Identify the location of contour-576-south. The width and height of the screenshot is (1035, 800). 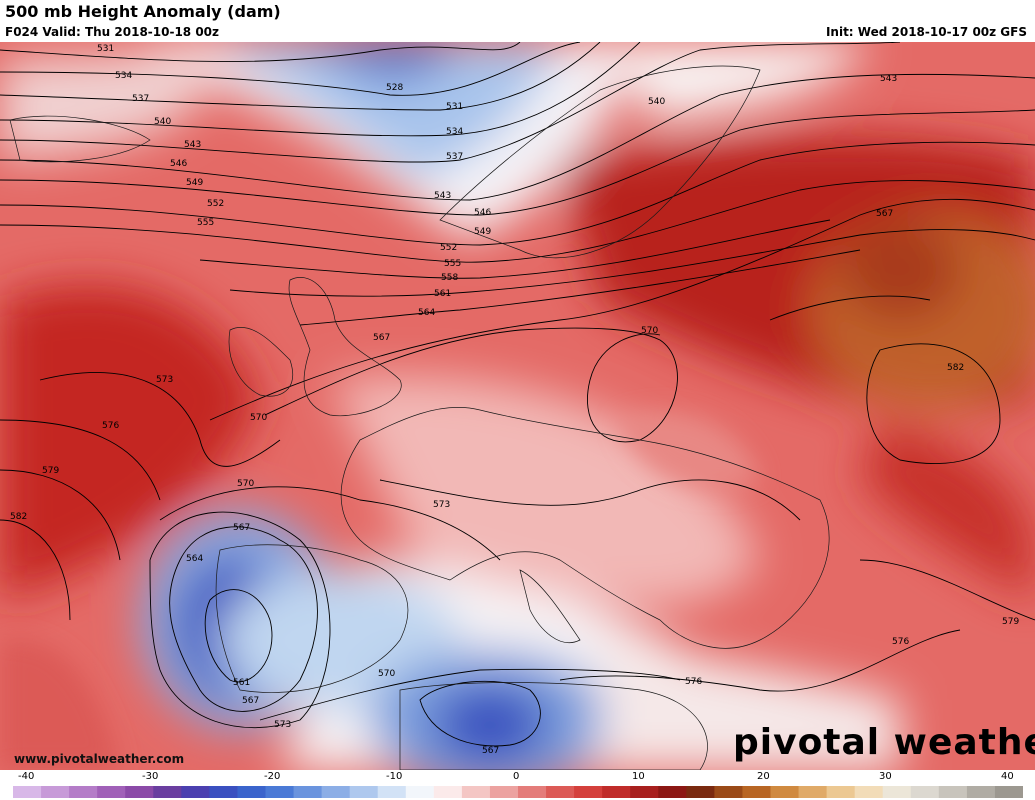
(760, 660).